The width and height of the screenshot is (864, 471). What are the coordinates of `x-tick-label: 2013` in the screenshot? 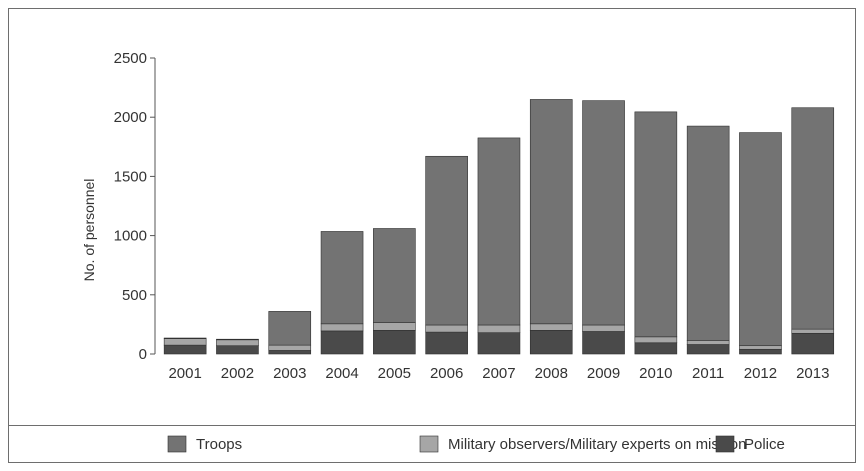 It's located at (812, 373).